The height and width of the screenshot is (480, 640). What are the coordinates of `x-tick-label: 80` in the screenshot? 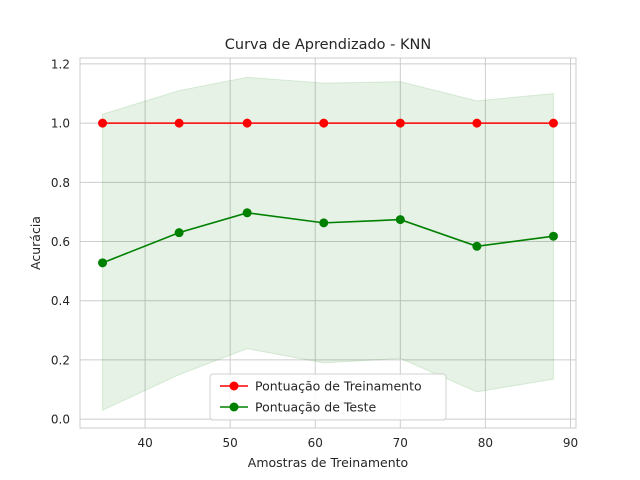 It's located at (485, 443).